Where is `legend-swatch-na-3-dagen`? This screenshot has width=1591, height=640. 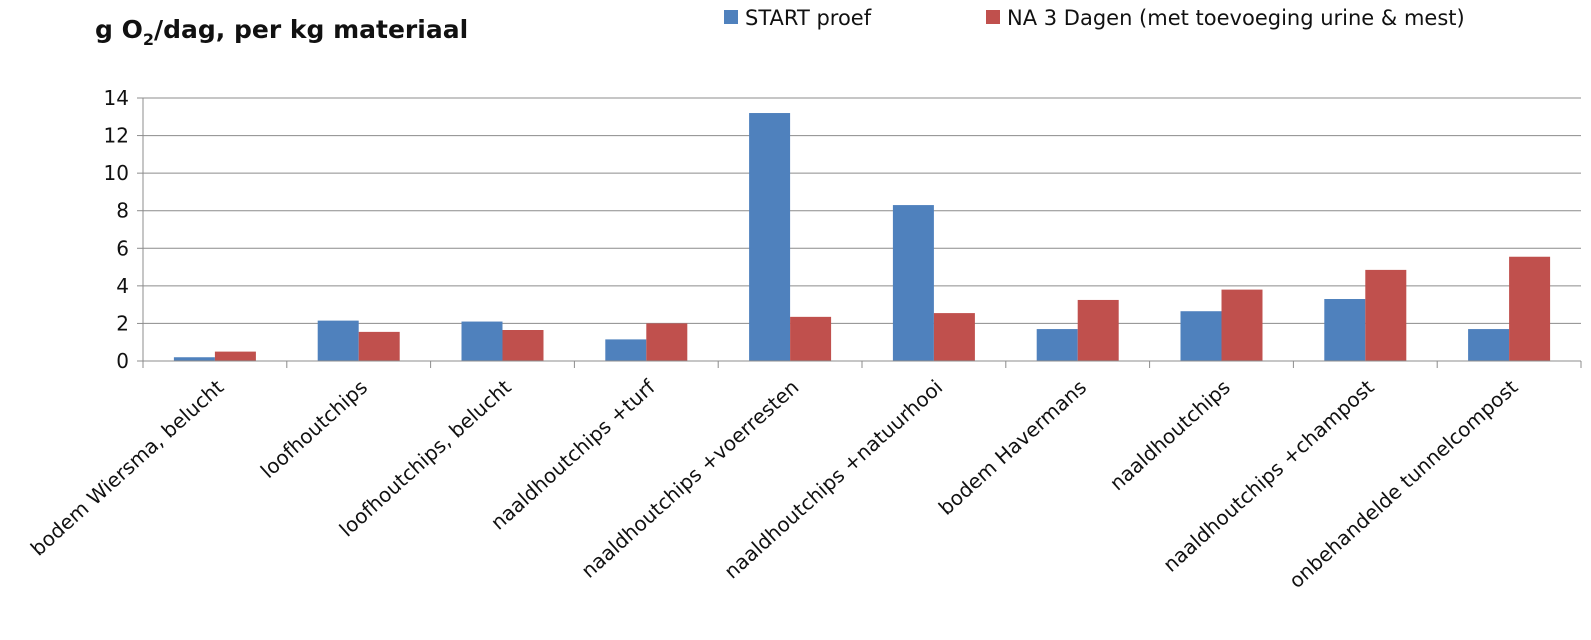 legend-swatch-na-3-dagen is located at coordinates (993, 17).